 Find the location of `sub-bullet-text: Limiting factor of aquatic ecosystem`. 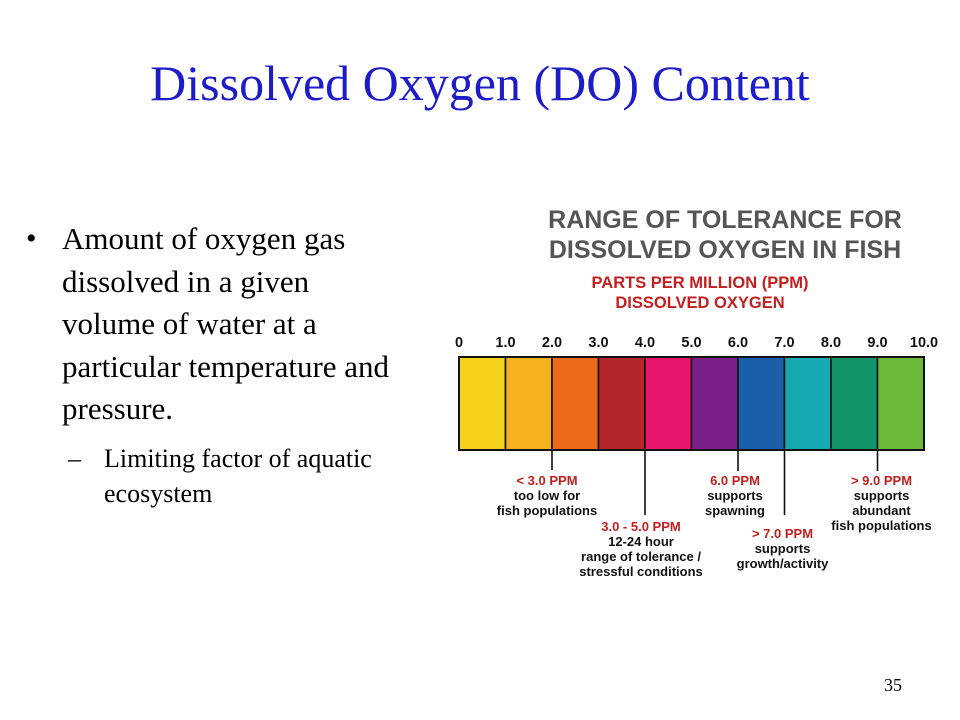

sub-bullet-text: Limiting factor of aquatic ecosystem is located at coordinates (238, 475).